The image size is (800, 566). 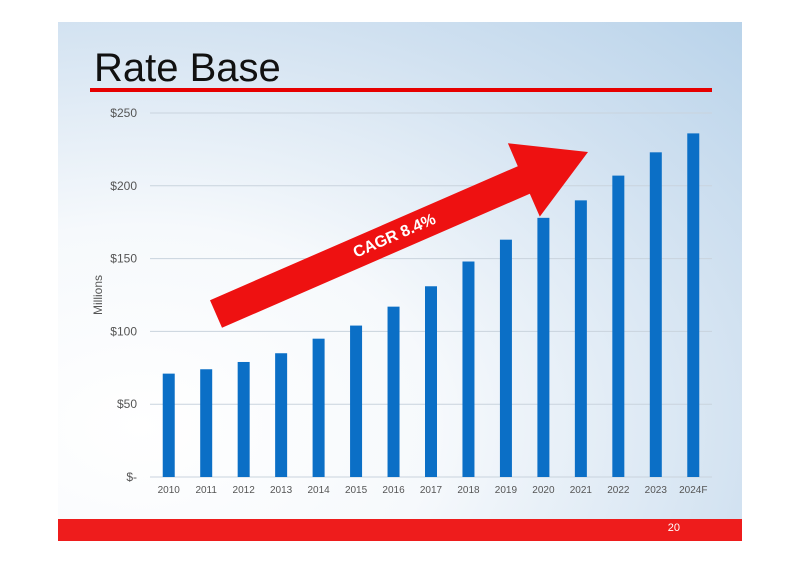 I want to click on page-number: 20, so click(x=673, y=528).